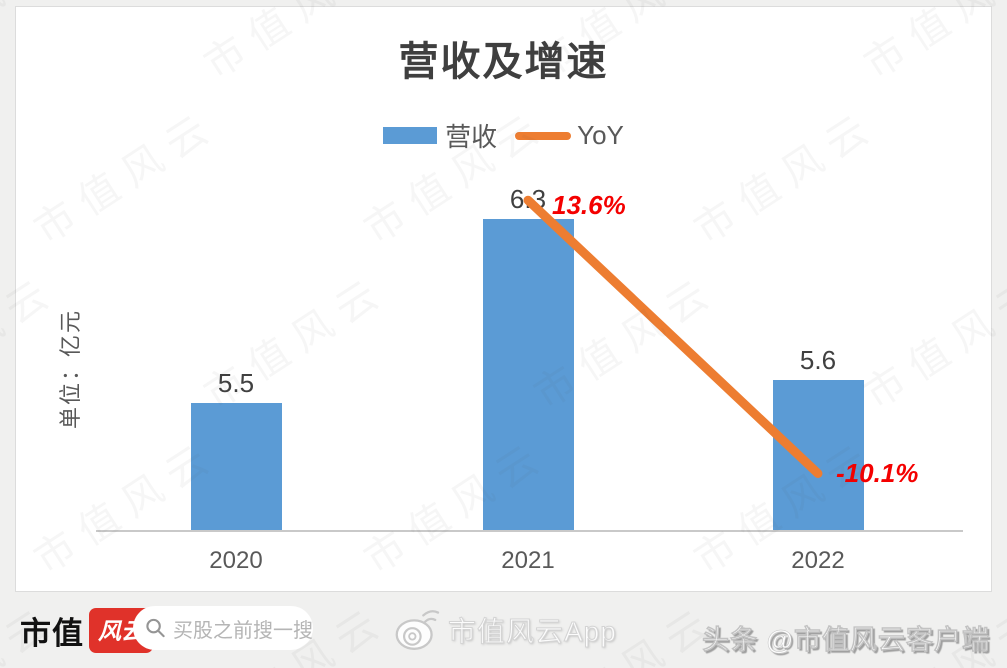  What do you see at coordinates (532, 632) in the screenshot?
I see `app-watermark-label: 市值风云App` at bounding box center [532, 632].